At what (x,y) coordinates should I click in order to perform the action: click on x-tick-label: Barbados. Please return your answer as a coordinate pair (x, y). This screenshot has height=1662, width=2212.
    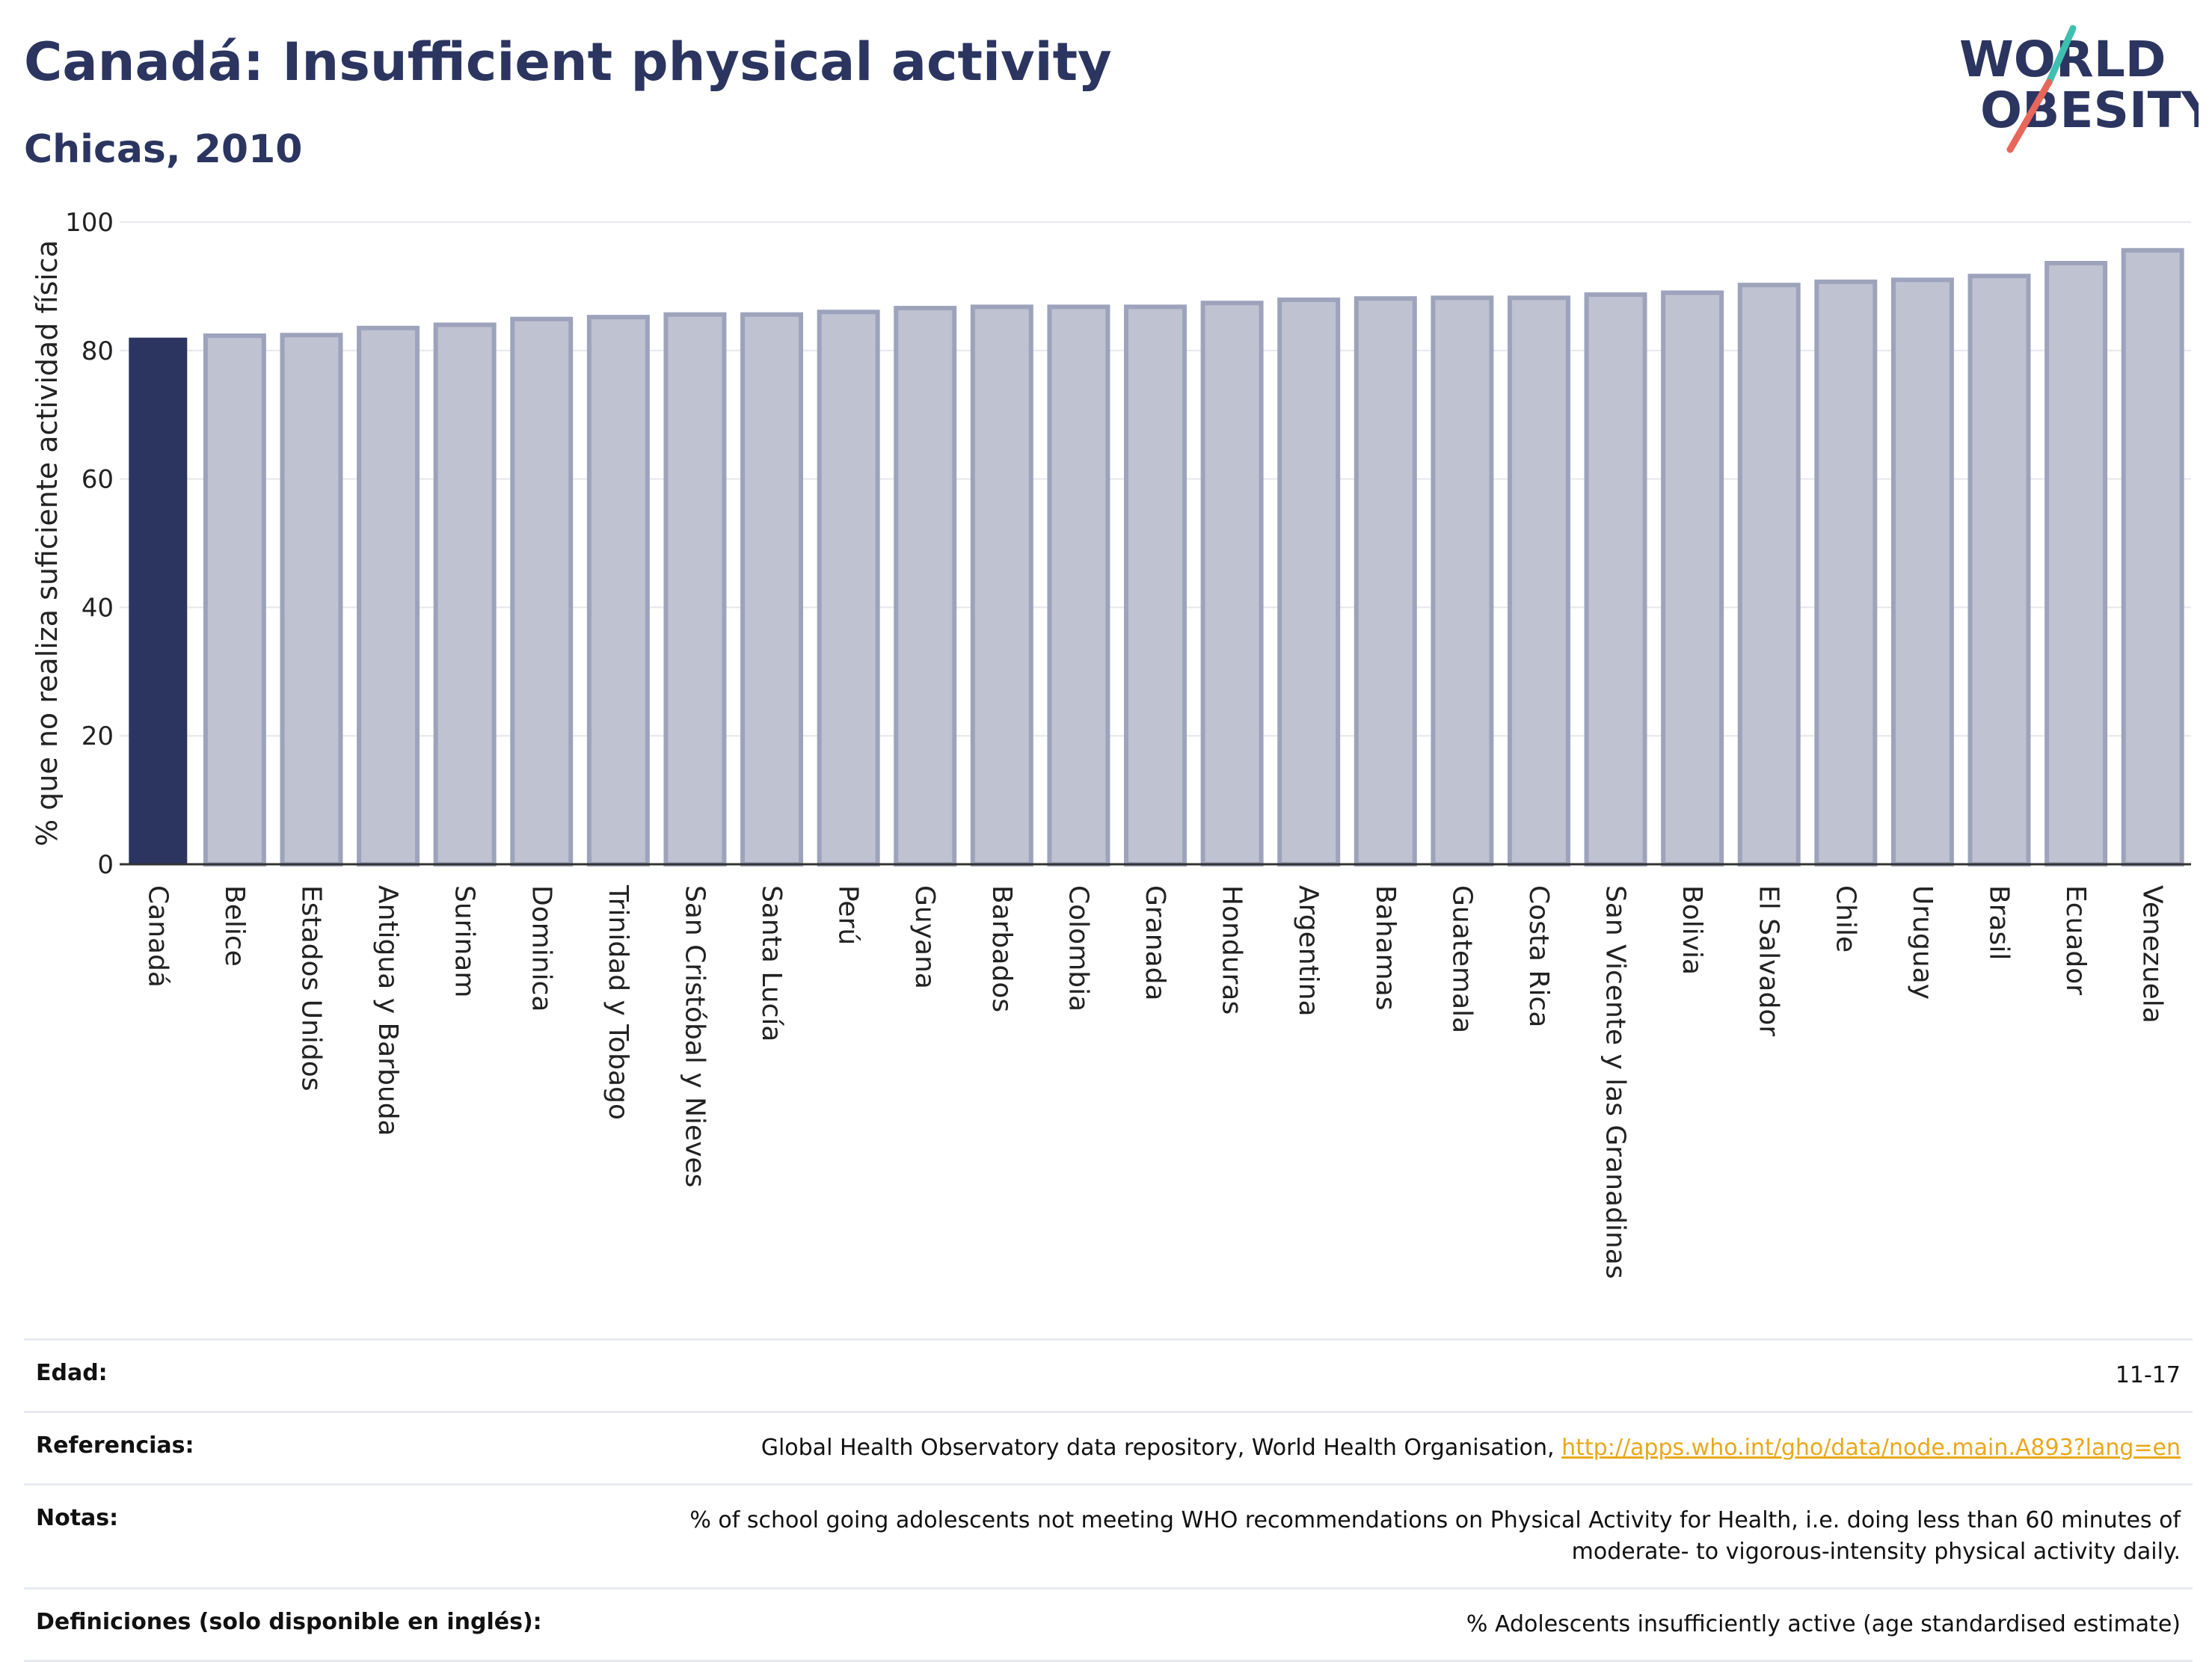
    Looking at the image, I should click on (1001, 948).